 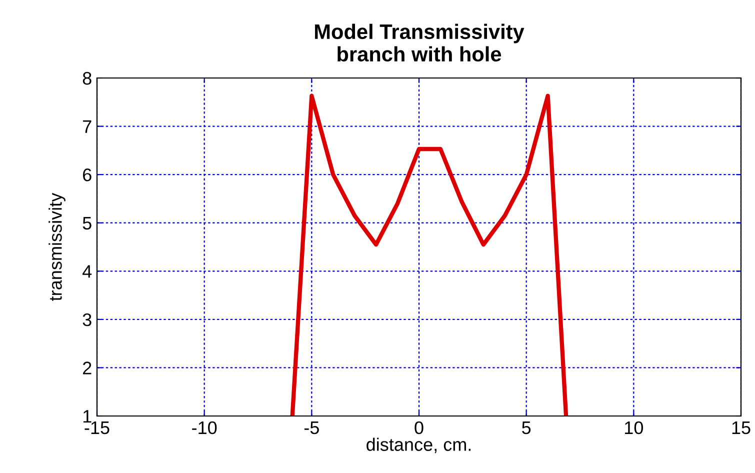 What do you see at coordinates (741, 428) in the screenshot?
I see `x-tick-label: 15` at bounding box center [741, 428].